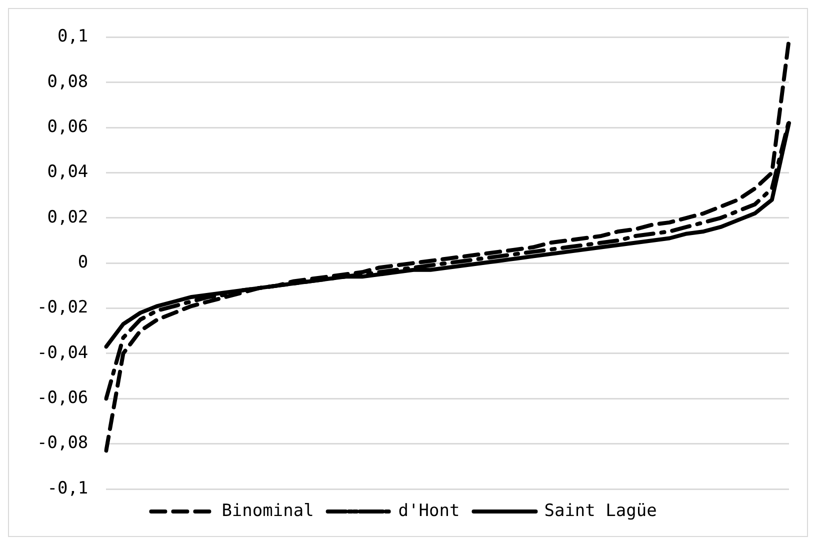 Image resolution: width=816 pixels, height=545 pixels. What do you see at coordinates (268, 510) in the screenshot?
I see `legend-label: Binominal` at bounding box center [268, 510].